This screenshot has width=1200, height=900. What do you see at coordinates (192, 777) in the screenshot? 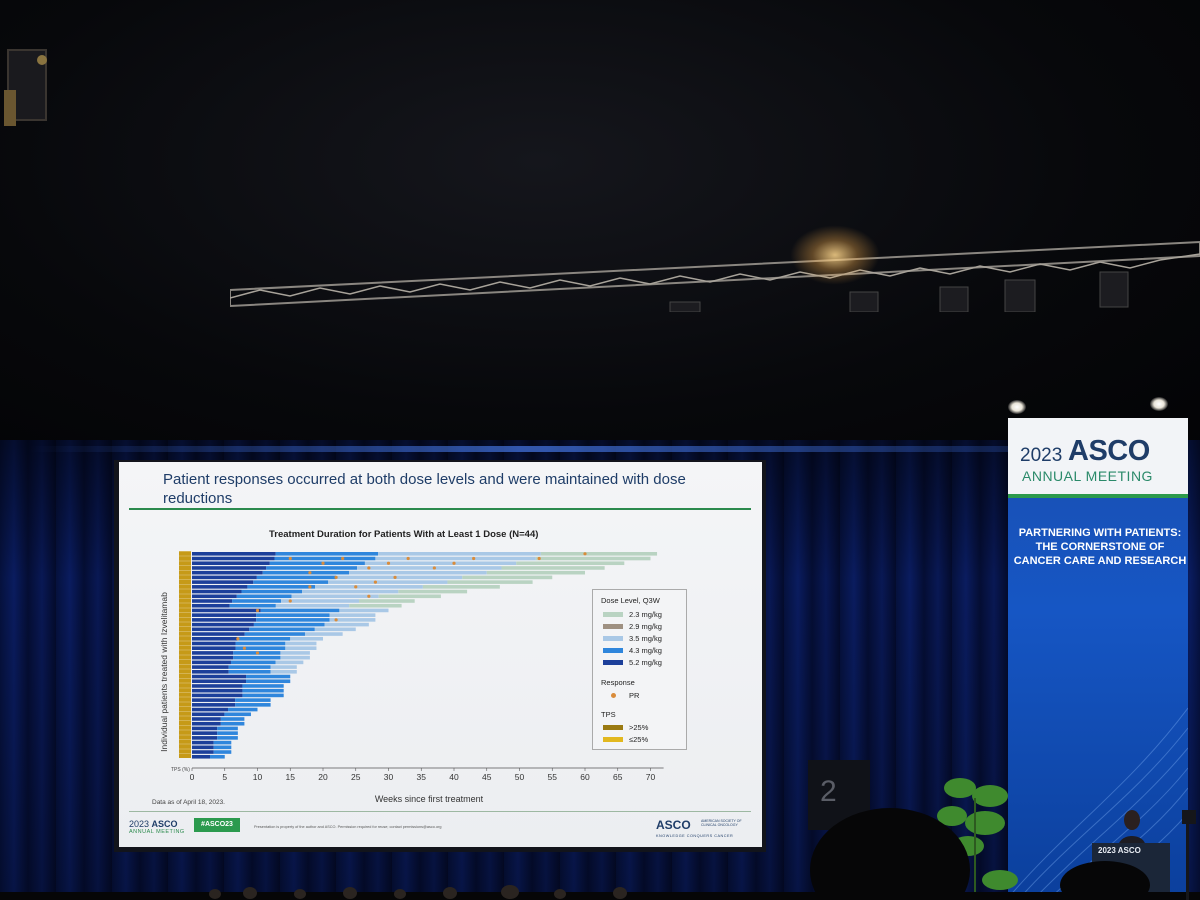
I see `x-tick-label: 0` at bounding box center [192, 777].